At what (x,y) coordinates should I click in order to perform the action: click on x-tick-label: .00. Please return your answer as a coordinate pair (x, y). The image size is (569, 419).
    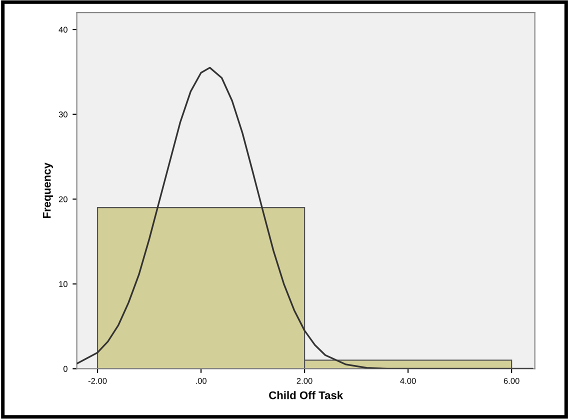
    Looking at the image, I should click on (201, 381).